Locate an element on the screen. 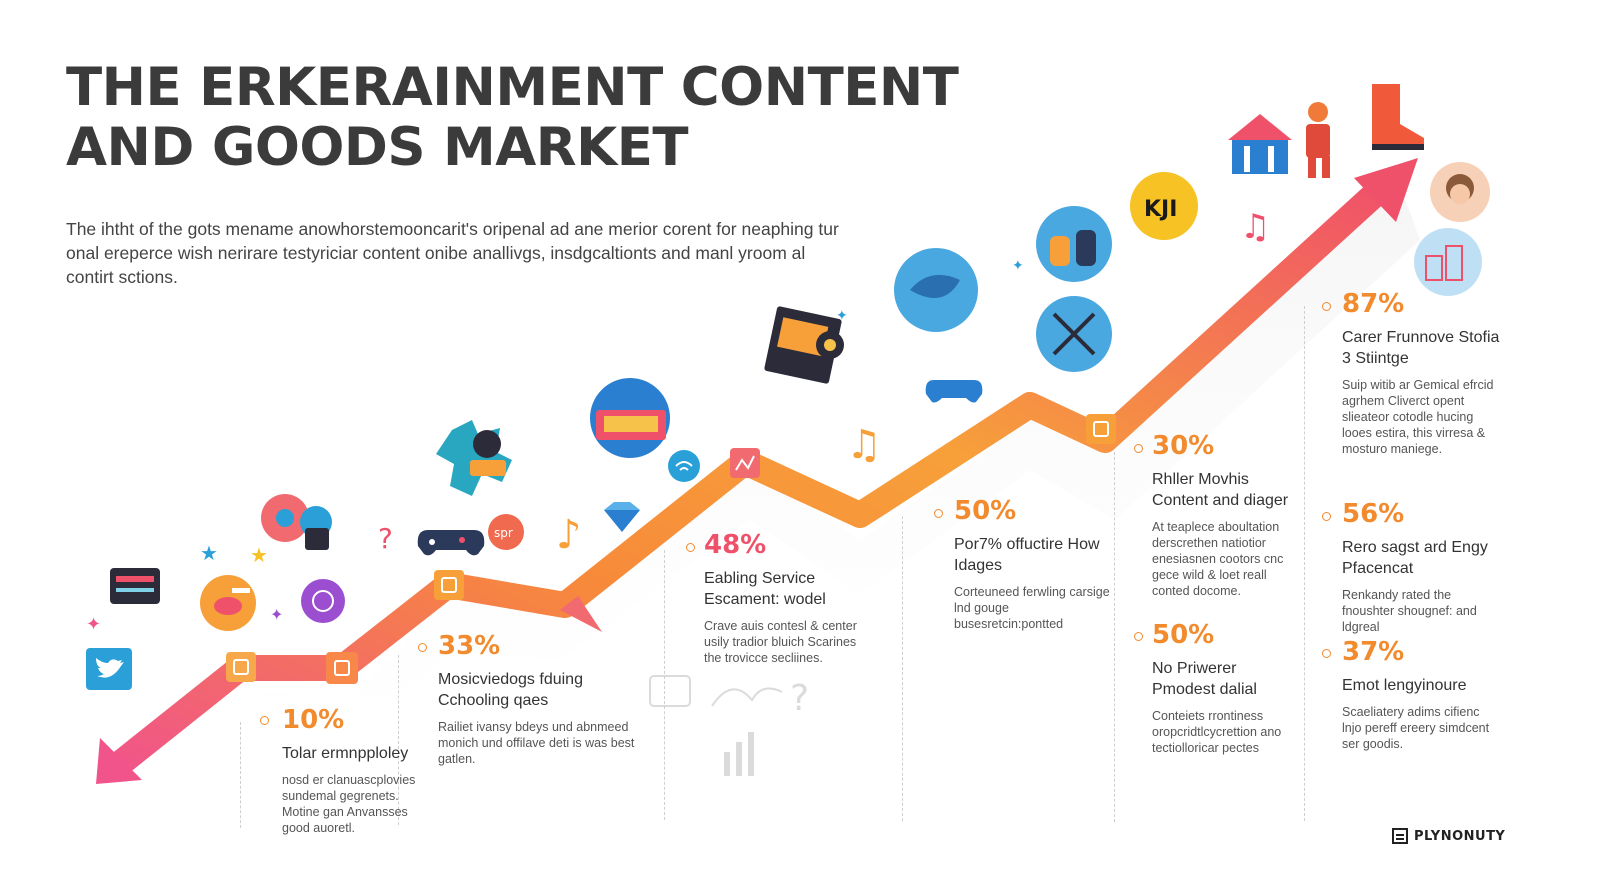  sticker-icon: spr is located at coordinates (506, 532).